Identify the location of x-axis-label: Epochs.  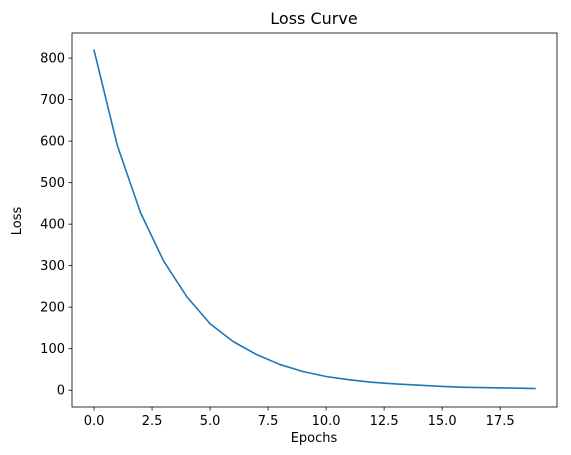
(314, 438).